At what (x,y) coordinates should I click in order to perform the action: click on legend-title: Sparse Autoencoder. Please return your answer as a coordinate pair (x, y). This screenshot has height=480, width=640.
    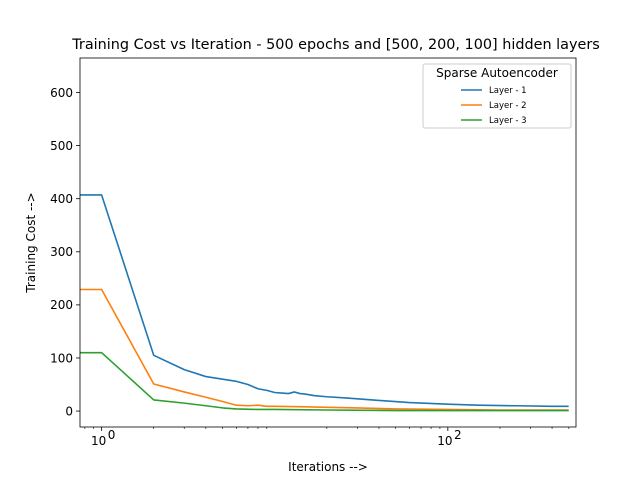
    Looking at the image, I should click on (497, 73).